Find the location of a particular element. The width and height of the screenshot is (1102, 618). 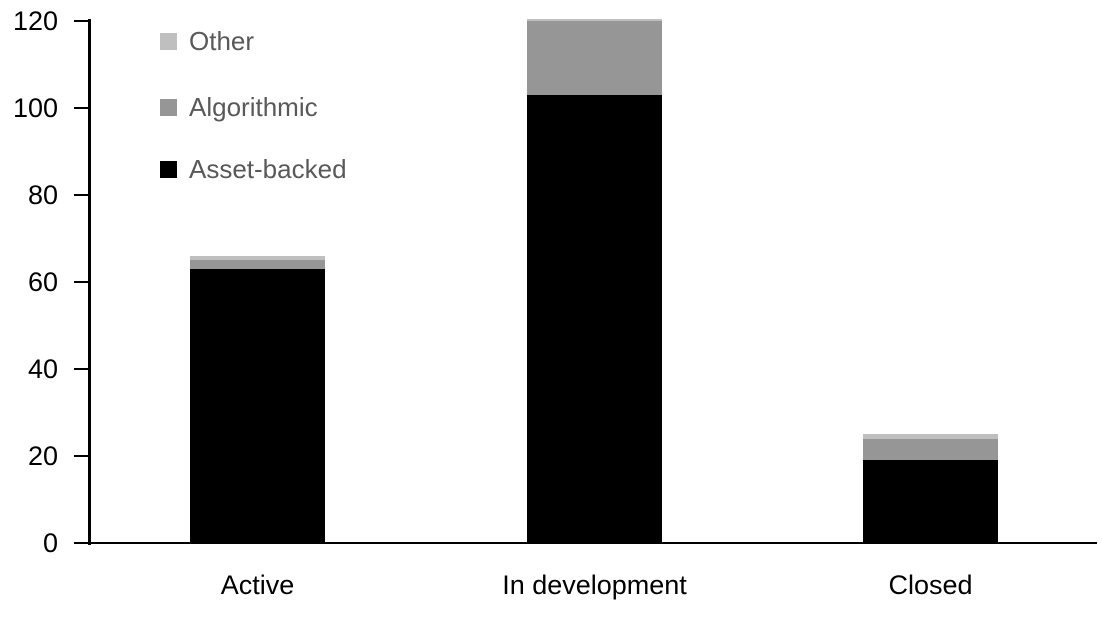

y-tick-label-120: 120 is located at coordinates (35, 20).